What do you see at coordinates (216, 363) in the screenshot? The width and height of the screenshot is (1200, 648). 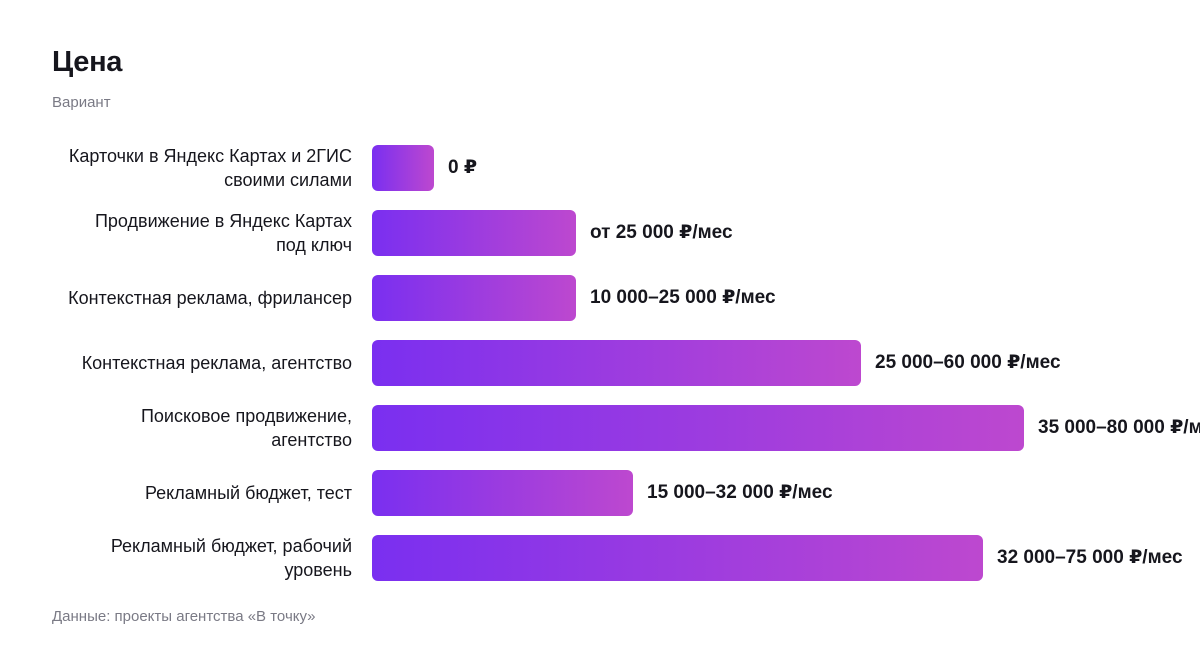 I see `category-label: Контекстная реклама, агентство` at bounding box center [216, 363].